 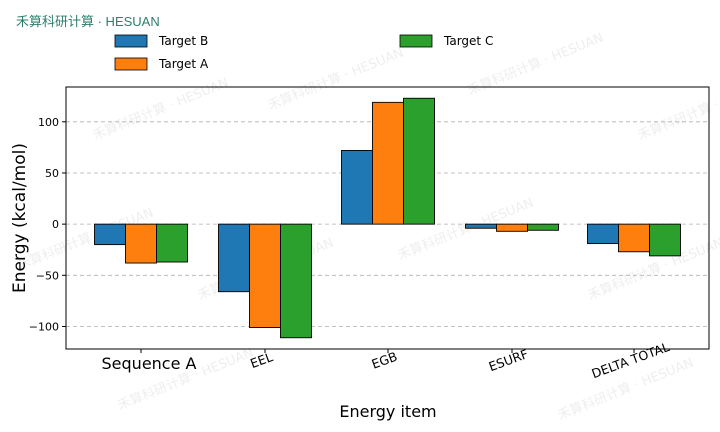 What do you see at coordinates (47, 224) in the screenshot?
I see `y-axis: −100 −50 0 50 100` at bounding box center [47, 224].